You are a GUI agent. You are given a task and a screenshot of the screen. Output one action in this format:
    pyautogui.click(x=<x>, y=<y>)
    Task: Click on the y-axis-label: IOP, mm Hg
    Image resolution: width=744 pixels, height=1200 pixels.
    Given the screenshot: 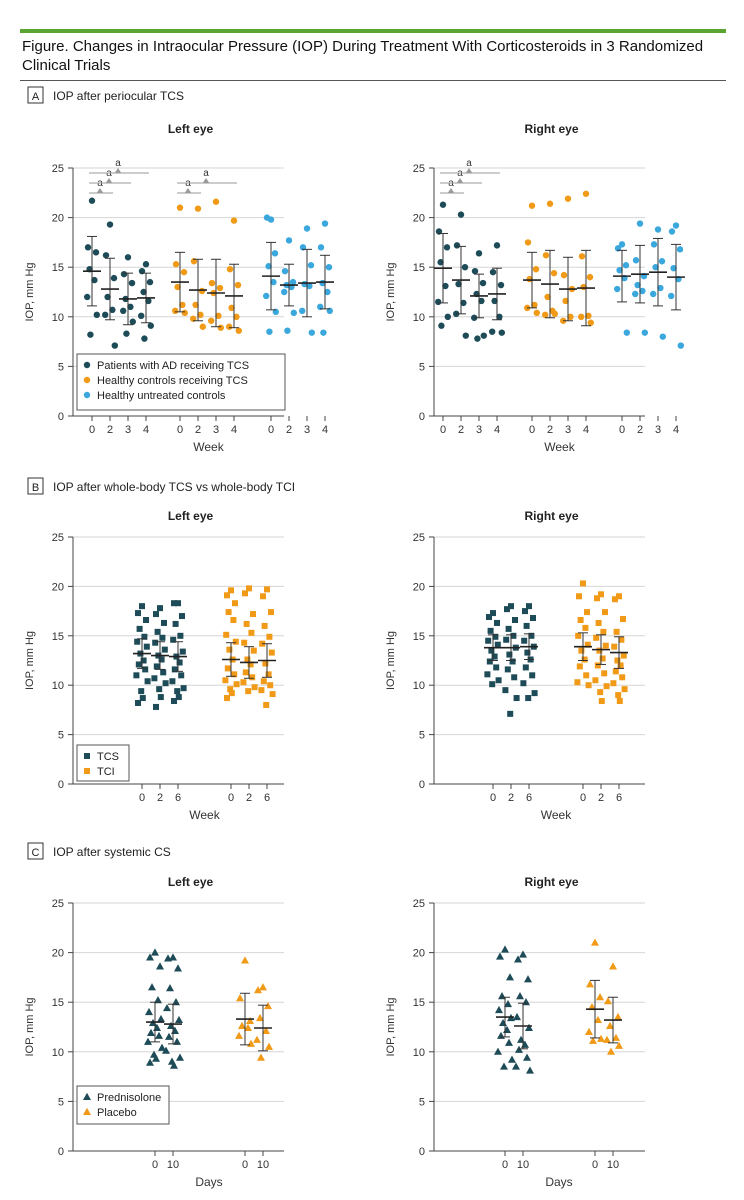 What is the action you would take?
    pyautogui.click(x=30, y=291)
    